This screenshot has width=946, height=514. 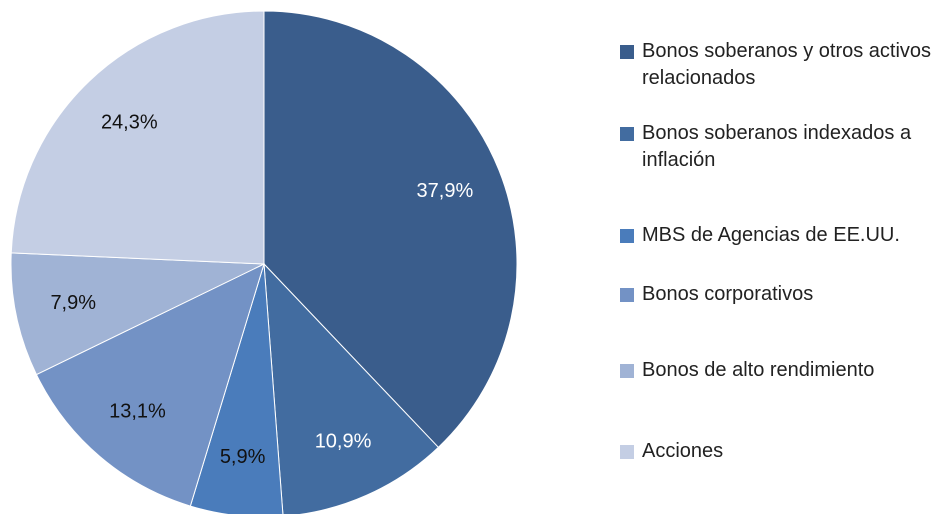 I want to click on data-label: 5,9%, so click(x=243, y=457).